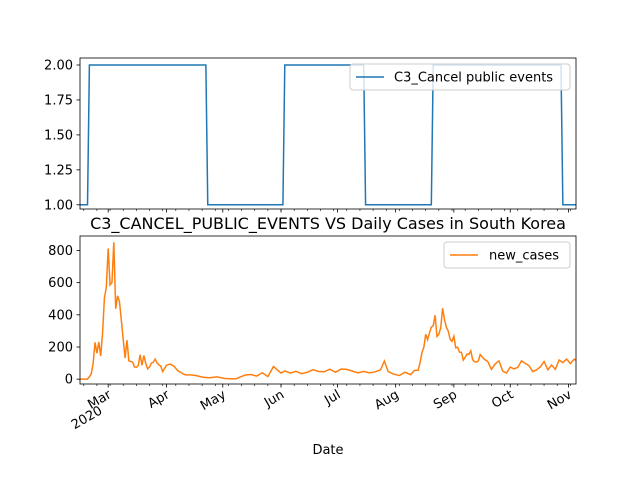  I want to click on x-tick-label: May, so click(213, 400).